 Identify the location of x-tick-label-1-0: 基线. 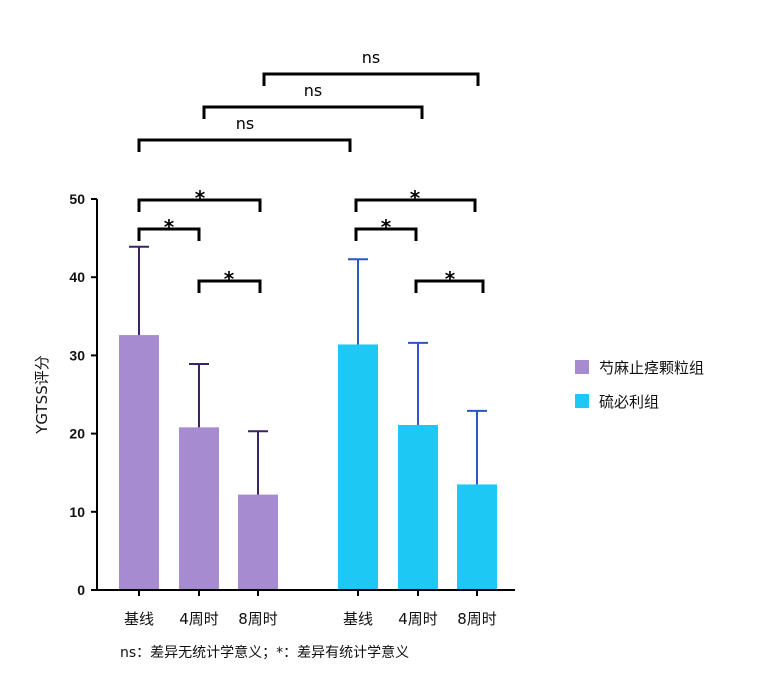
(358, 619).